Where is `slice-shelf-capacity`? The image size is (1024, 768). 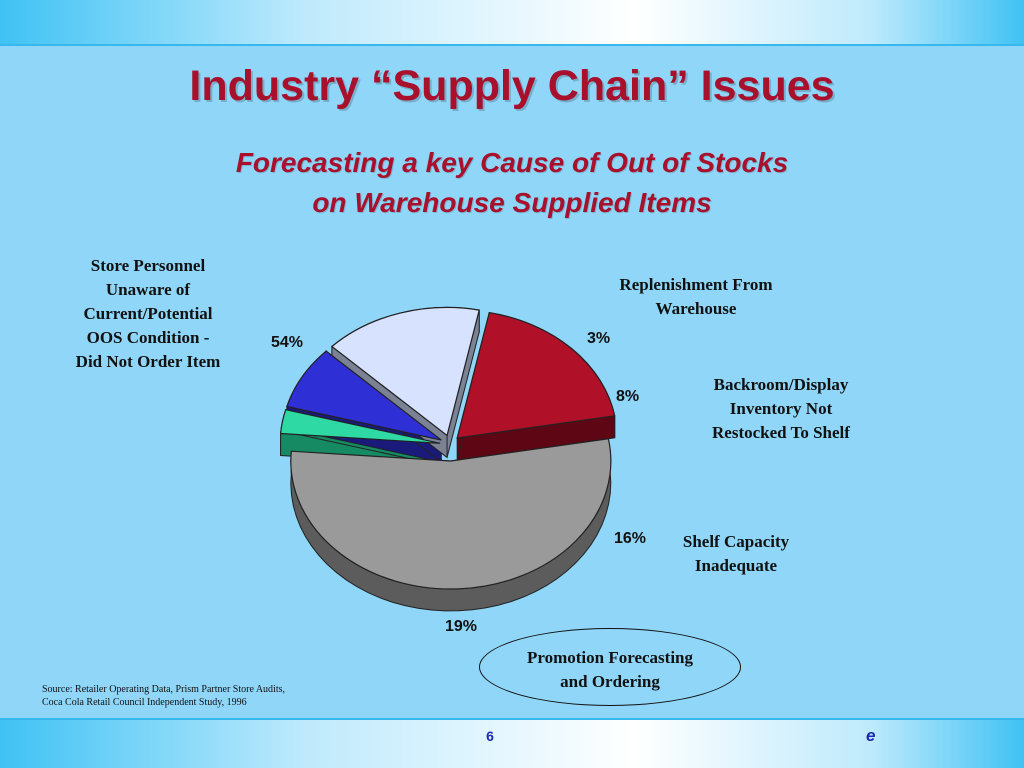 slice-shelf-capacity is located at coordinates (405, 371).